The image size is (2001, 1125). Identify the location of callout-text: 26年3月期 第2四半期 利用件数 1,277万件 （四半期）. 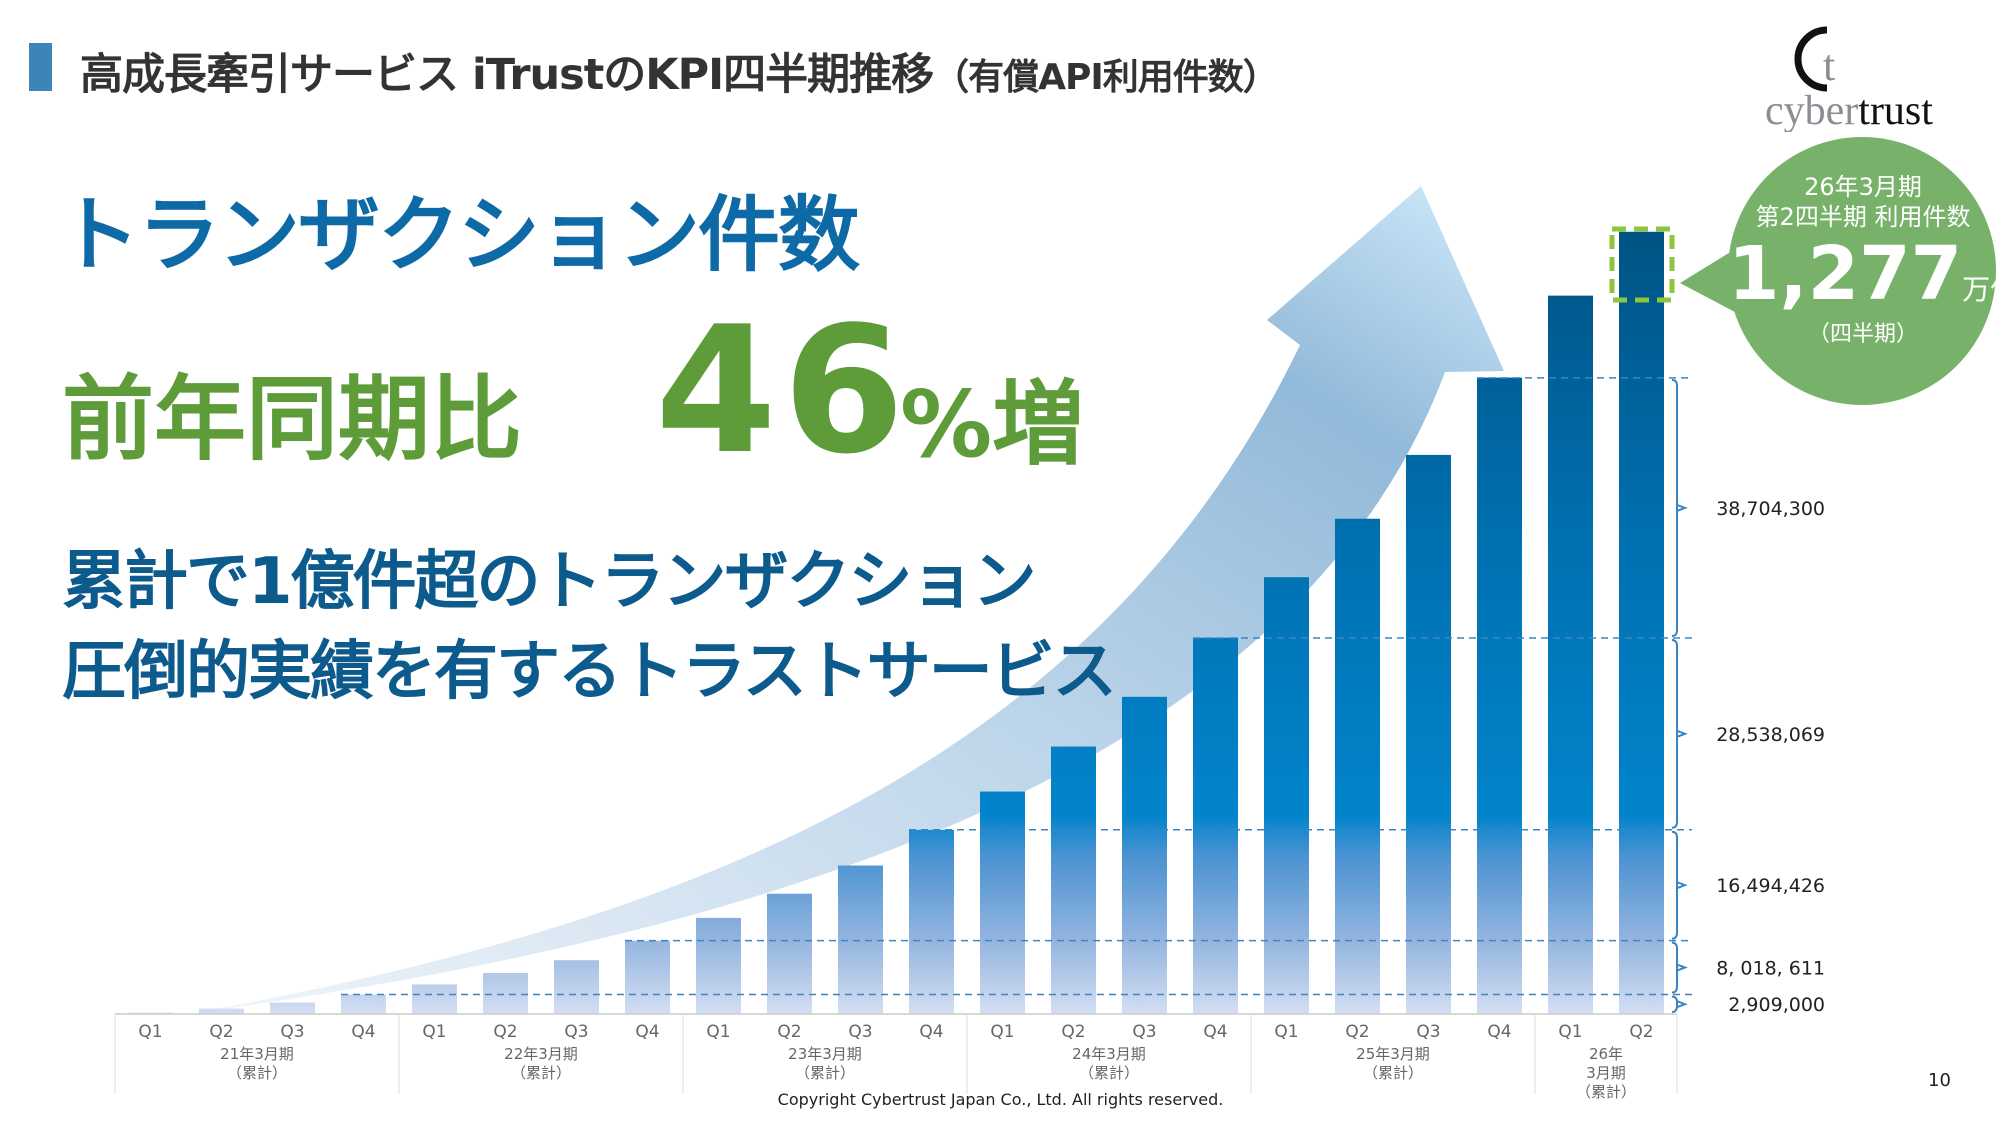
(1864, 260).